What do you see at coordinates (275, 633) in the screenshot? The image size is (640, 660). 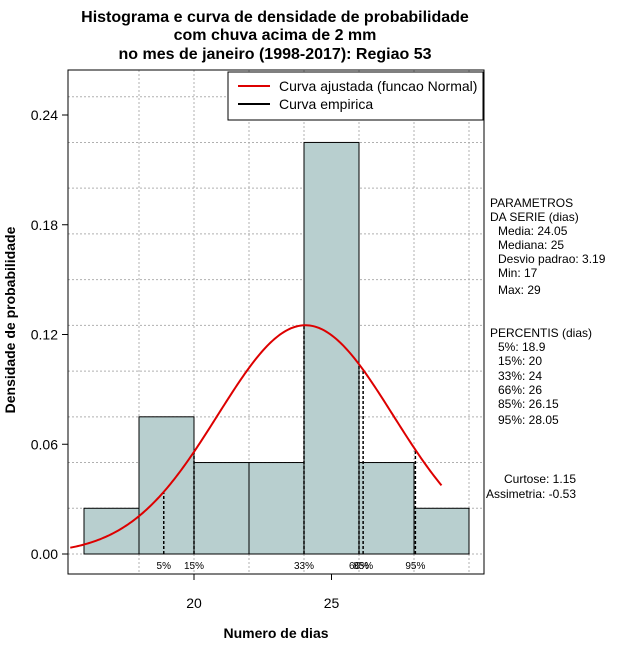 I see `x-axis-label: Numero de dias` at bounding box center [275, 633].